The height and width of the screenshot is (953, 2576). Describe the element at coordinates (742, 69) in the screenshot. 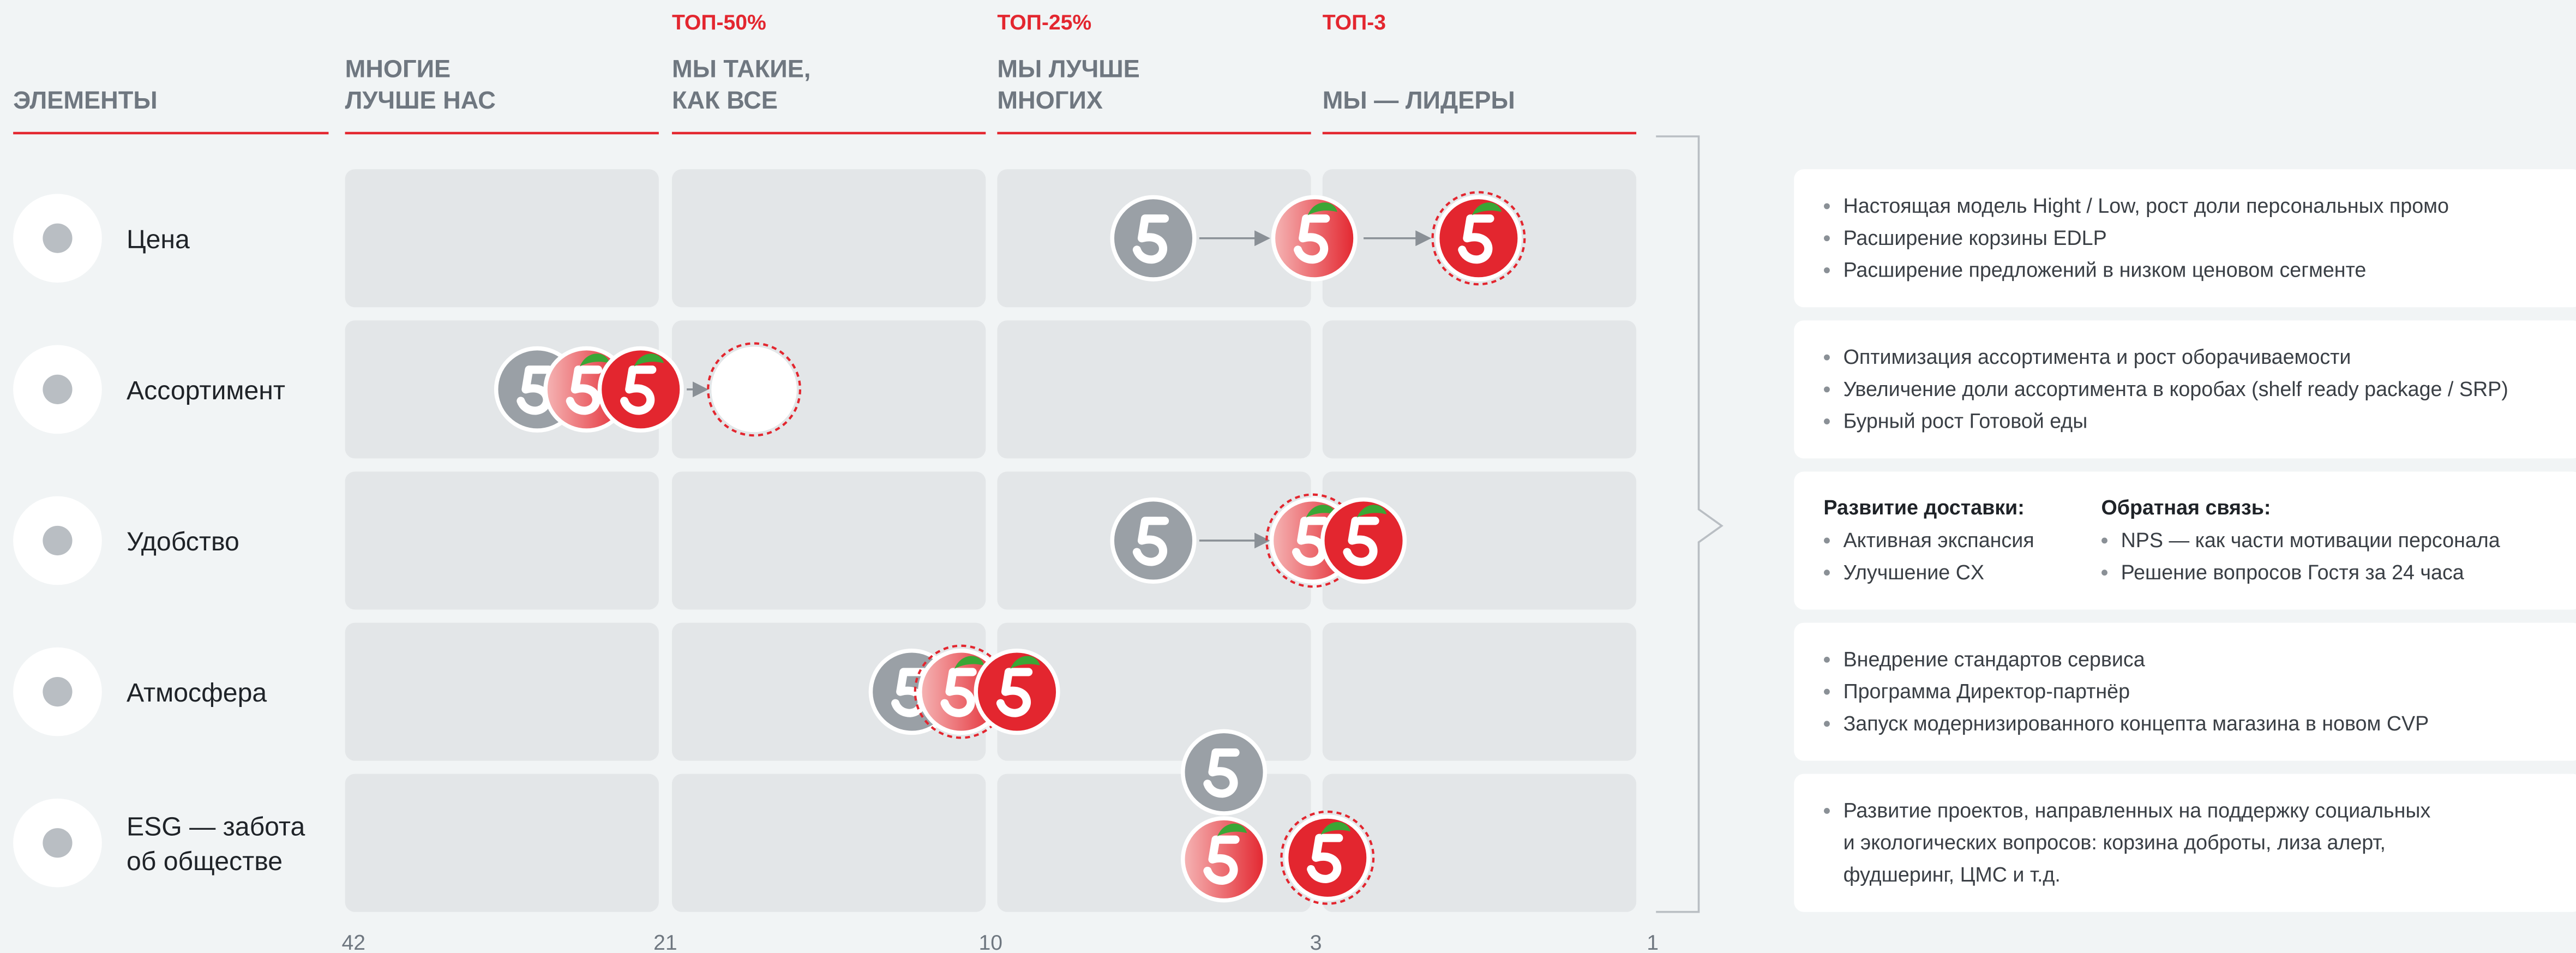

I see `column-header: МЫ ТАКИЕ,` at that location.